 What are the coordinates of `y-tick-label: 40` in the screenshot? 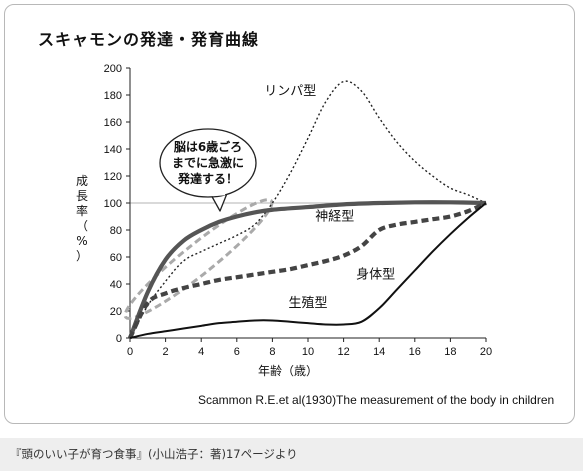 It's located at (116, 285).